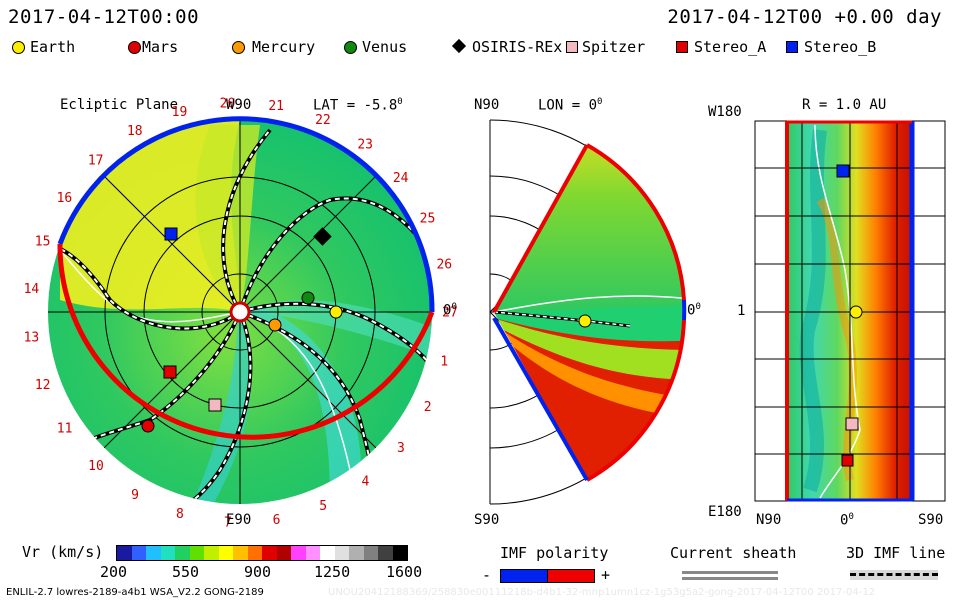 Image resolution: width=960 pixels, height=600 pixels. What do you see at coordinates (336, 312) in the screenshot?
I see `ecliptic-earth-marker` at bounding box center [336, 312].